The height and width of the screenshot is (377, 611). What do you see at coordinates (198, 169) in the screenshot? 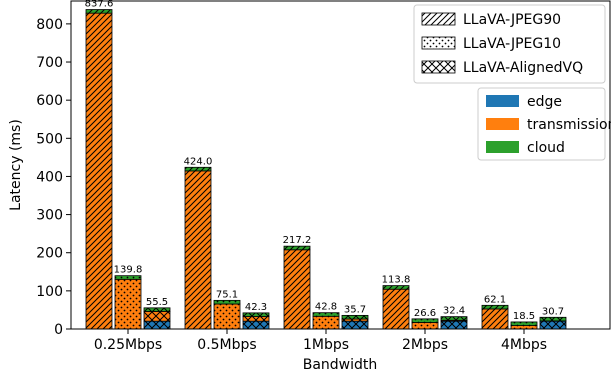
I see `bar-0.5mbps-1-cloud-hatch` at bounding box center [198, 169].